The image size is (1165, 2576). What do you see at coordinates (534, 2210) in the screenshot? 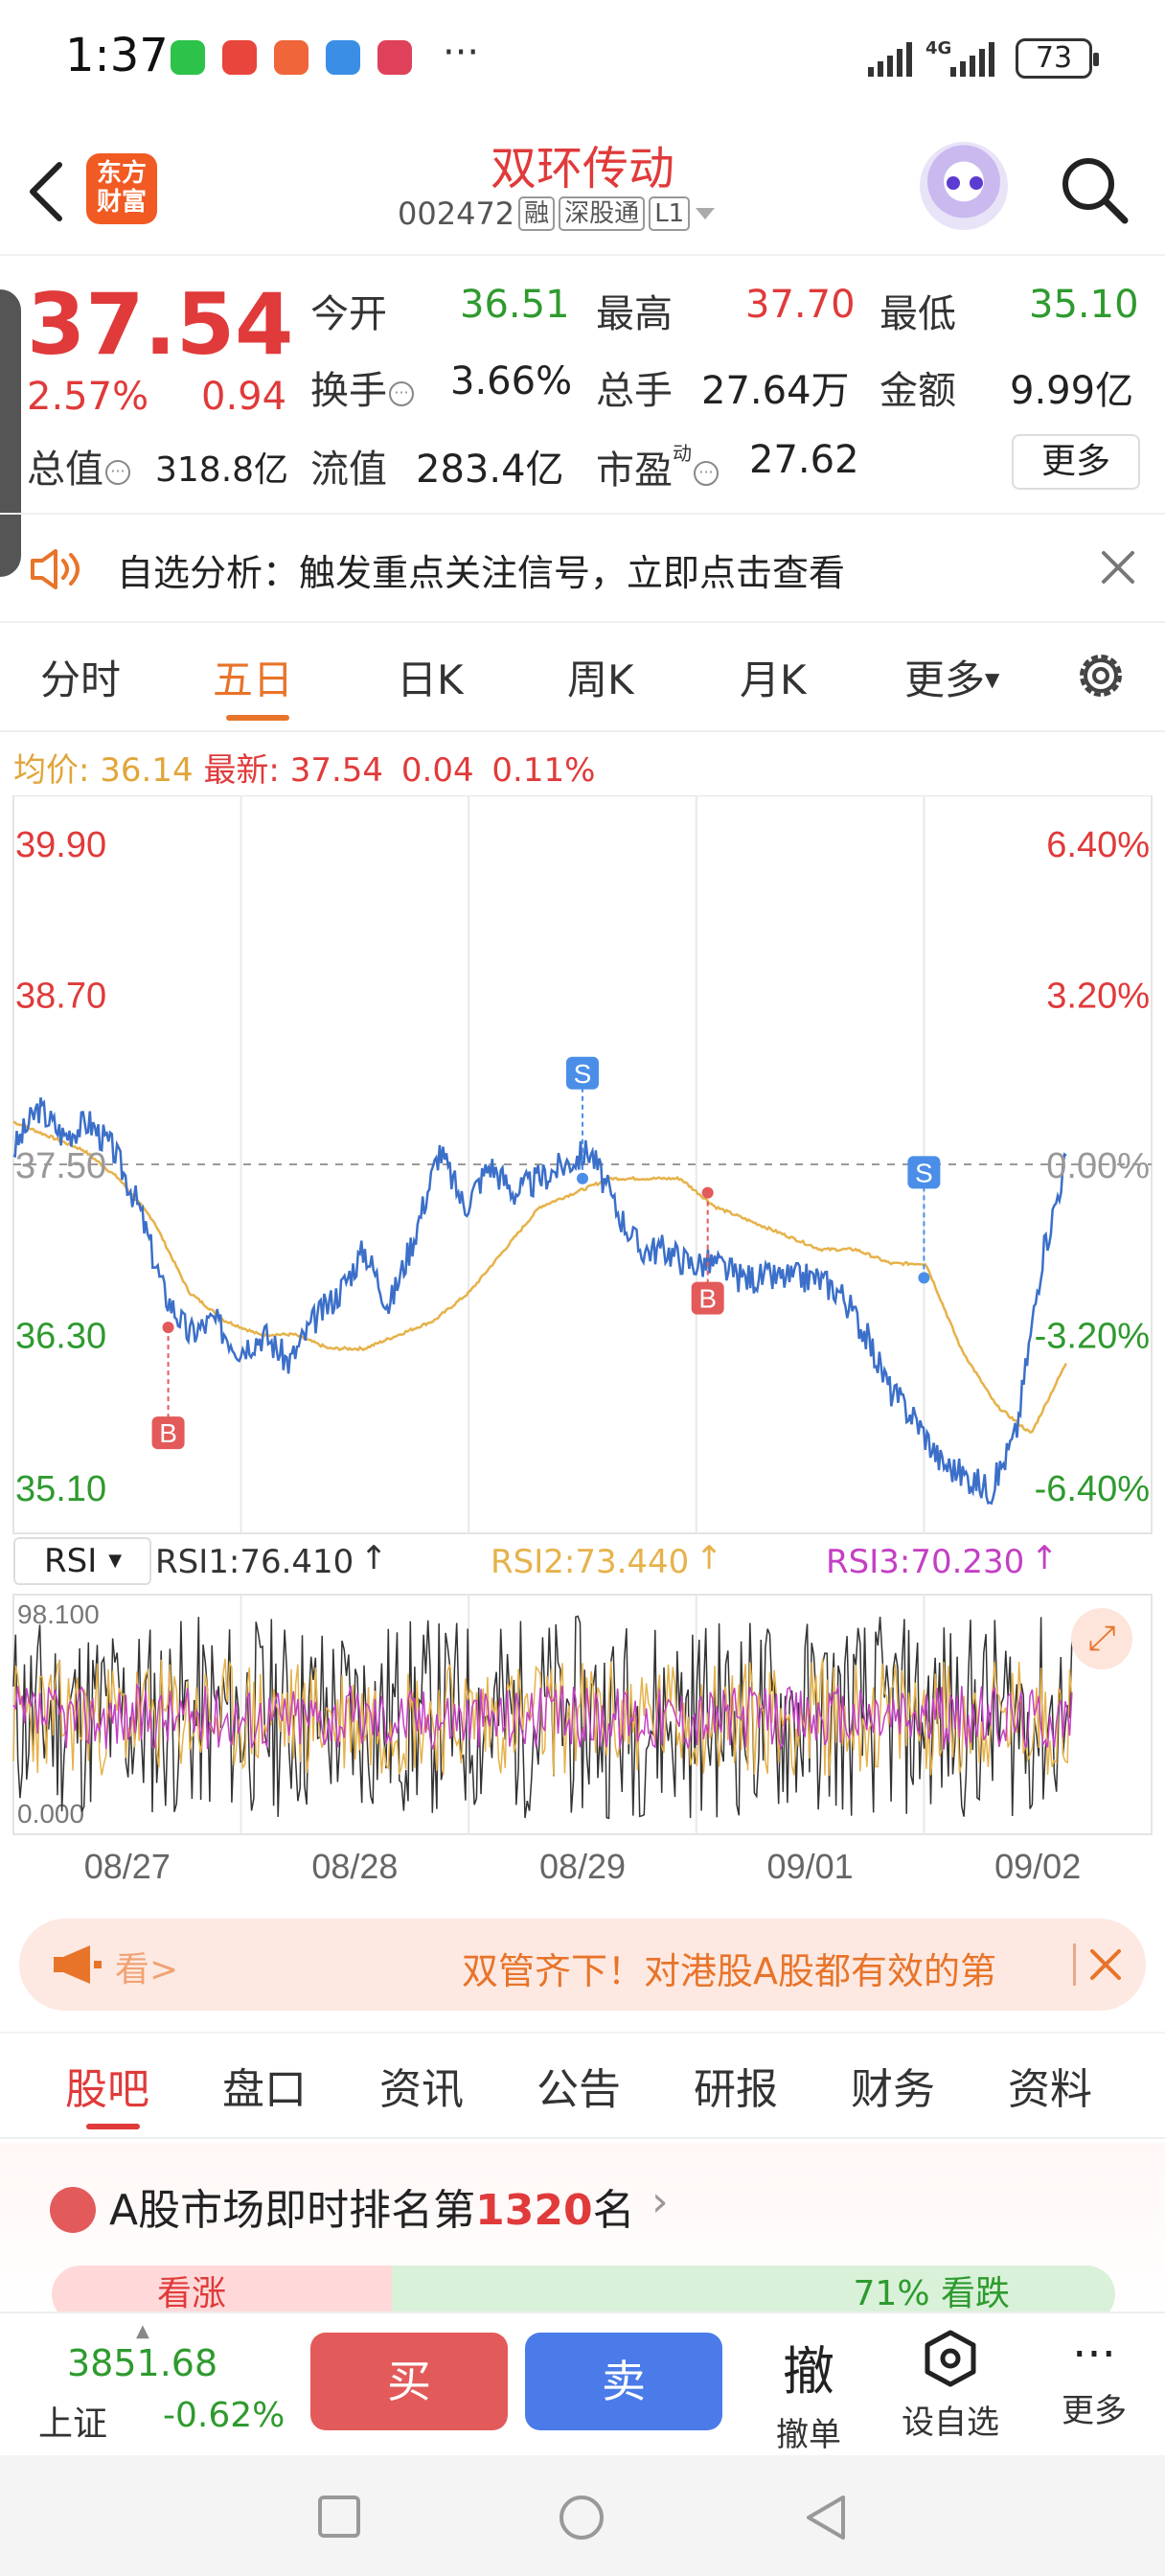
I see `rank-number: 1320` at bounding box center [534, 2210].